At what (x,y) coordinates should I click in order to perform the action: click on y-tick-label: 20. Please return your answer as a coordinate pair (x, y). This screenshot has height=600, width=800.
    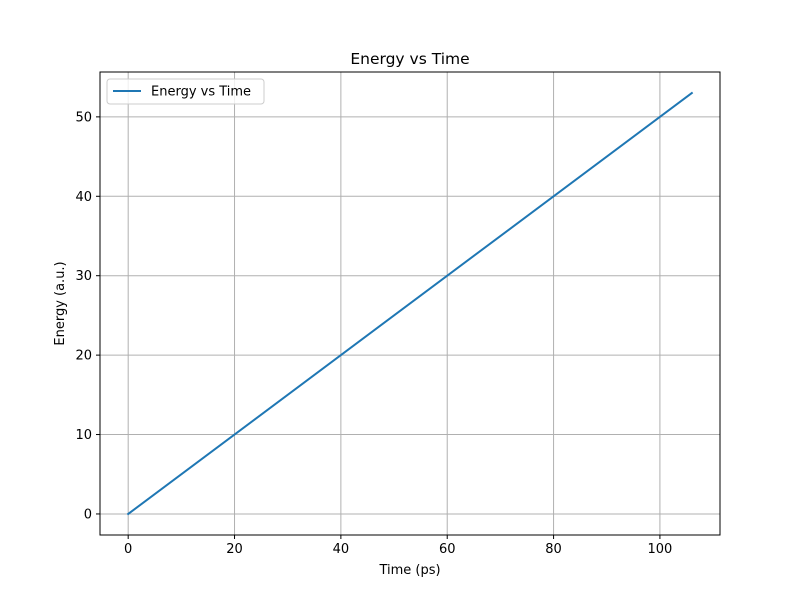
    Looking at the image, I should click on (83, 356).